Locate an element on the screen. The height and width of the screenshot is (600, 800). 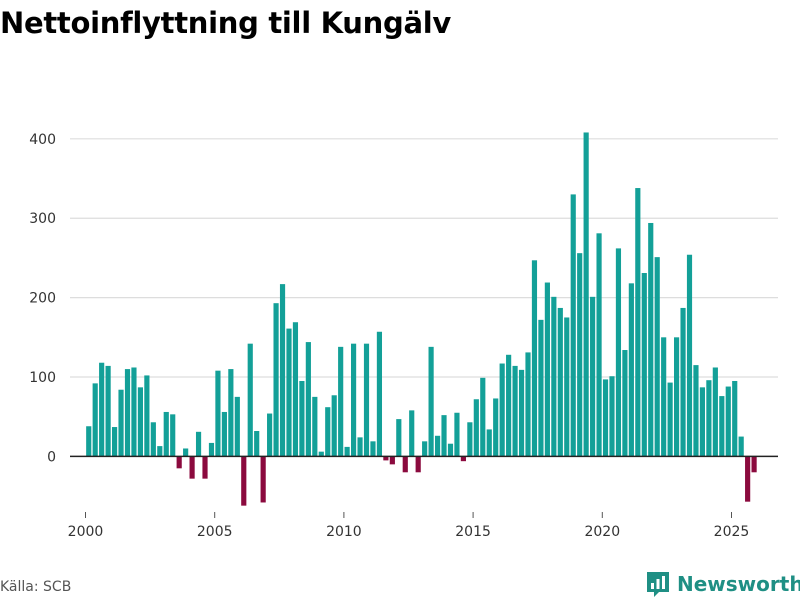
source-label: Källa: SCB is located at coordinates (36, 587).